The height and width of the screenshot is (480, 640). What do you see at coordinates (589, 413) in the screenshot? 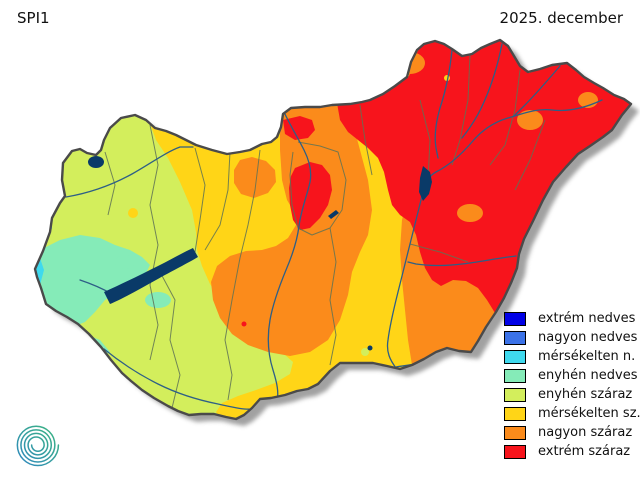
I see `legend-label: mérsékelten sz.` at bounding box center [589, 413].